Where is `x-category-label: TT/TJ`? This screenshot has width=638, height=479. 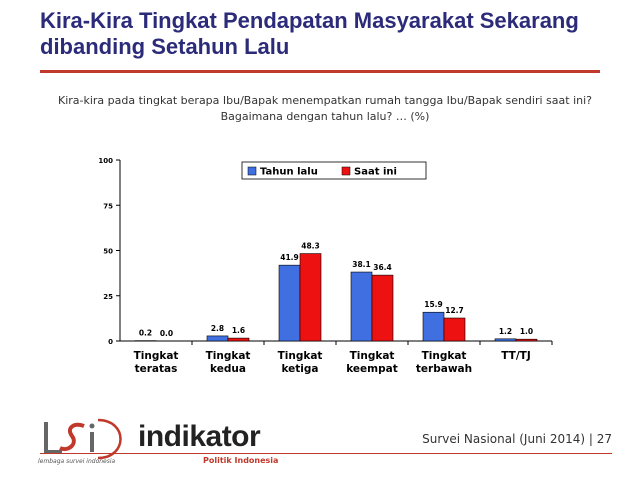
x-category-label: TT/TJ is located at coordinates (515, 356).